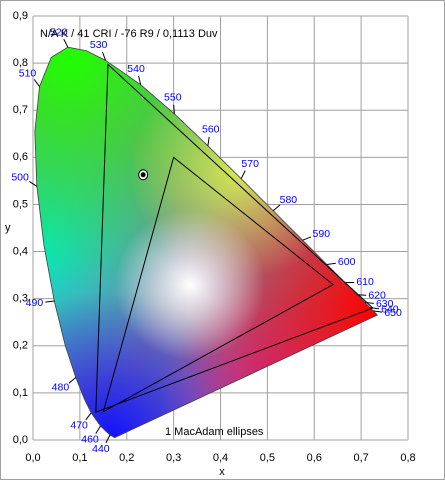 The width and height of the screenshot is (445, 480). What do you see at coordinates (20, 16) in the screenshot?
I see `y-tick-label: 0,9` at bounding box center [20, 16].